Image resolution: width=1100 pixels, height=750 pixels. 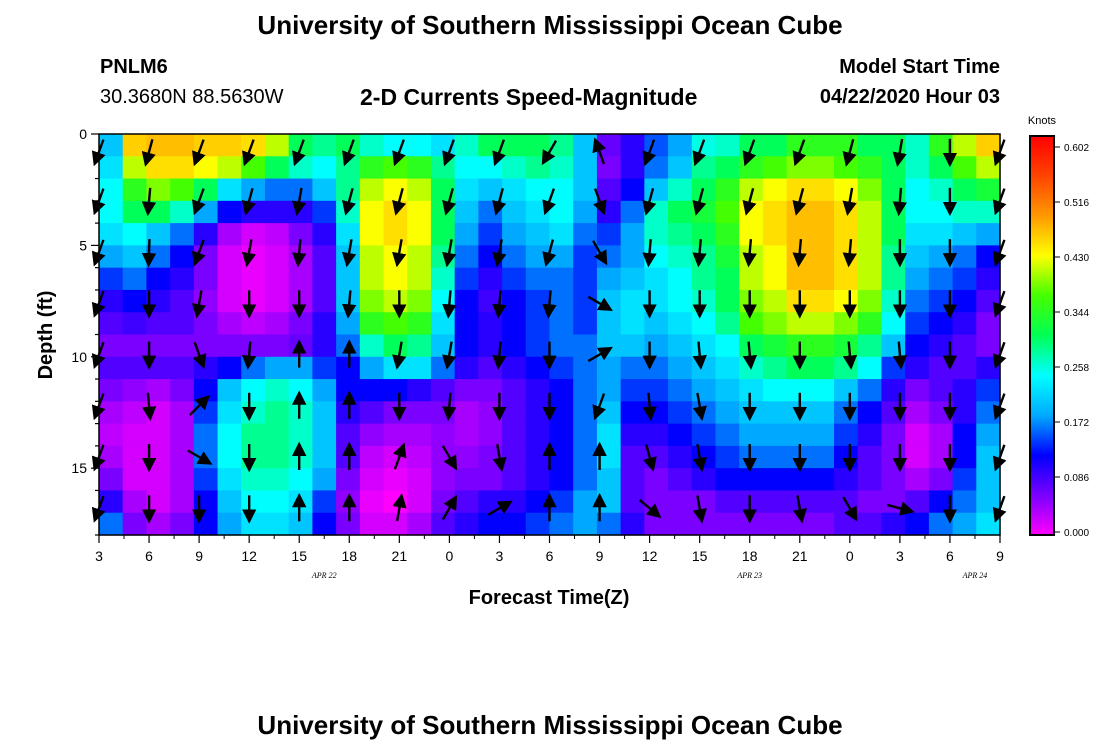 I want to click on model-start-label: Model Start Time, so click(x=919, y=67).